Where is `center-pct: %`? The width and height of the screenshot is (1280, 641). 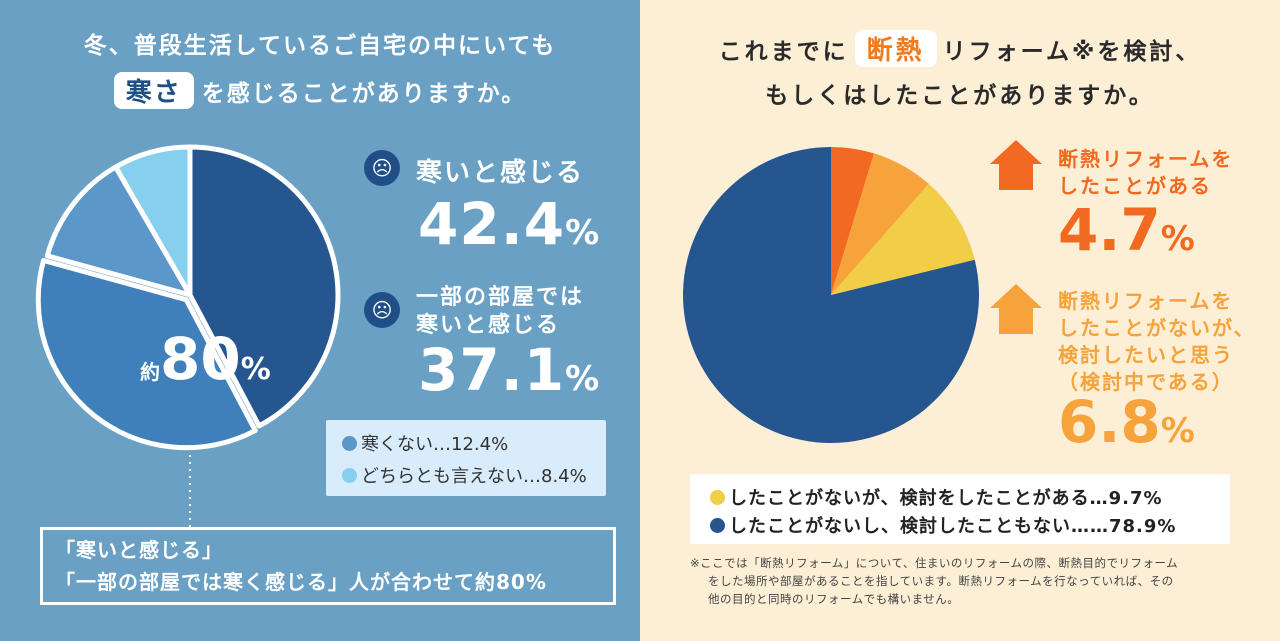
center-pct: % is located at coordinates (255, 369).